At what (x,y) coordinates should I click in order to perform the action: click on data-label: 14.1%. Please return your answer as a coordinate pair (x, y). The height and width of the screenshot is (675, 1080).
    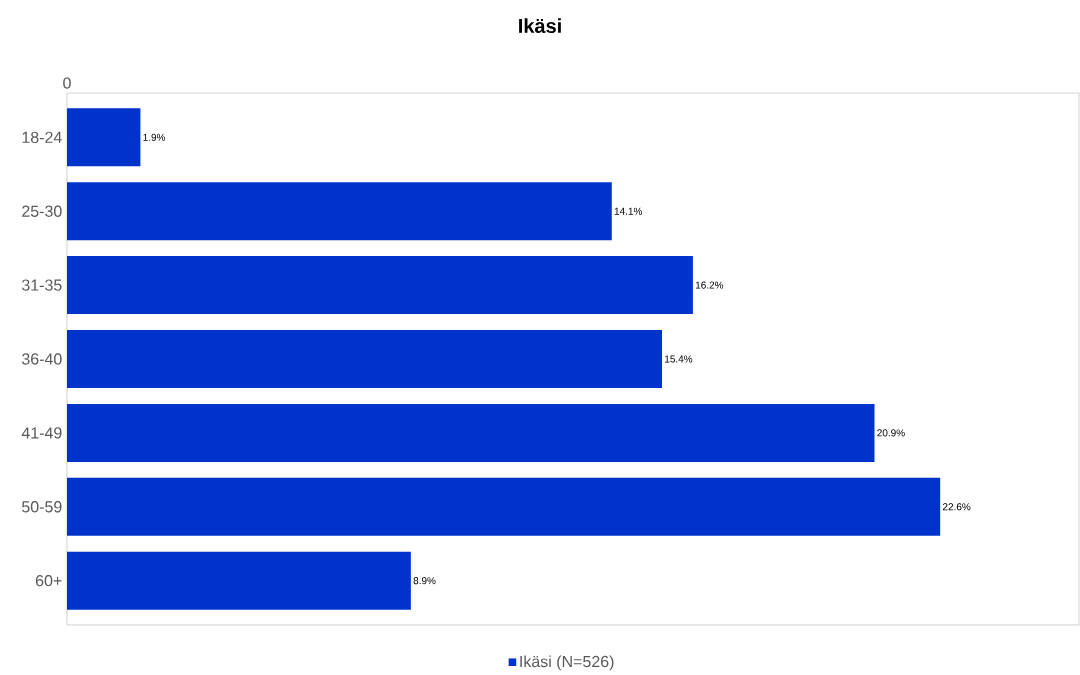
    Looking at the image, I should click on (628, 211).